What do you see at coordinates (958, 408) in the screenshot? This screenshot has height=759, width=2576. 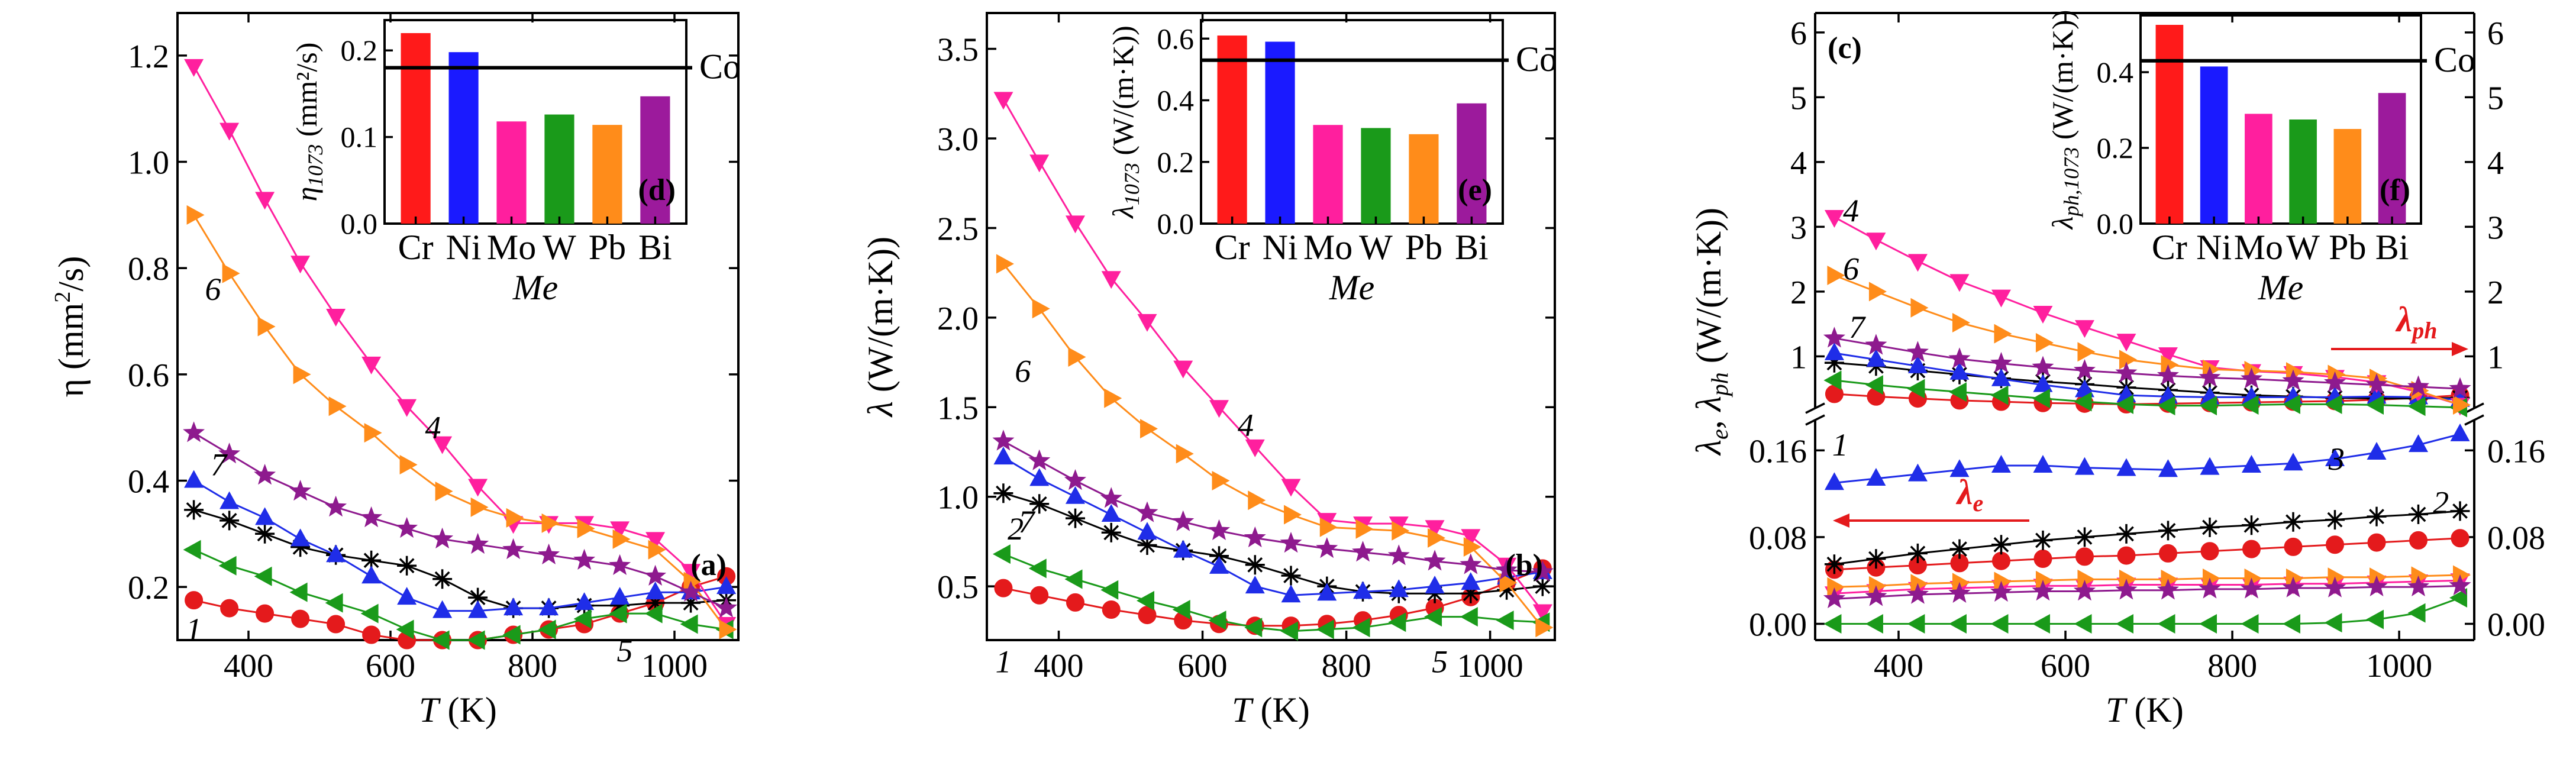 I see `y-tick-label-1.5: 1.5` at bounding box center [958, 408].